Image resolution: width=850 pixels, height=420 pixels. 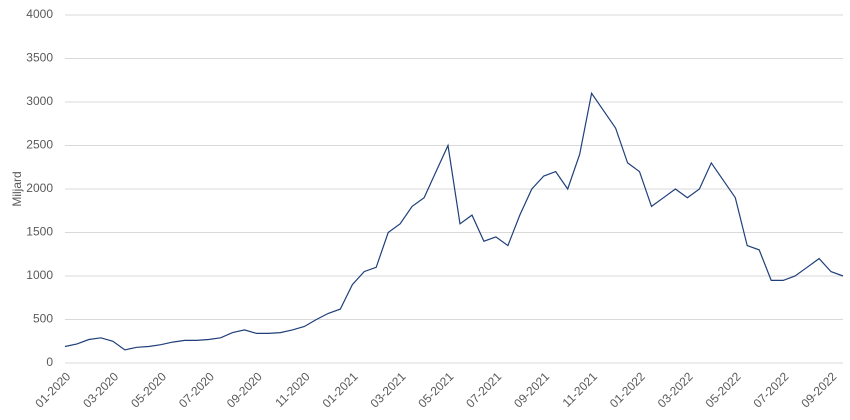 What do you see at coordinates (39, 58) in the screenshot?
I see `y-tick-label: 3500` at bounding box center [39, 58].